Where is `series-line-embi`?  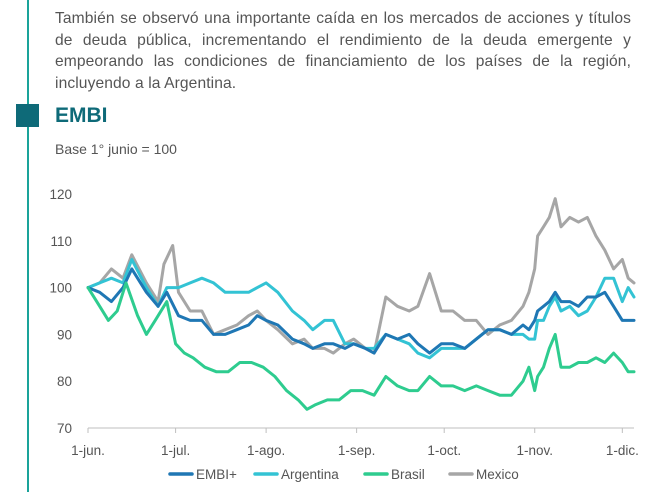 series-line-embi is located at coordinates (361, 311).